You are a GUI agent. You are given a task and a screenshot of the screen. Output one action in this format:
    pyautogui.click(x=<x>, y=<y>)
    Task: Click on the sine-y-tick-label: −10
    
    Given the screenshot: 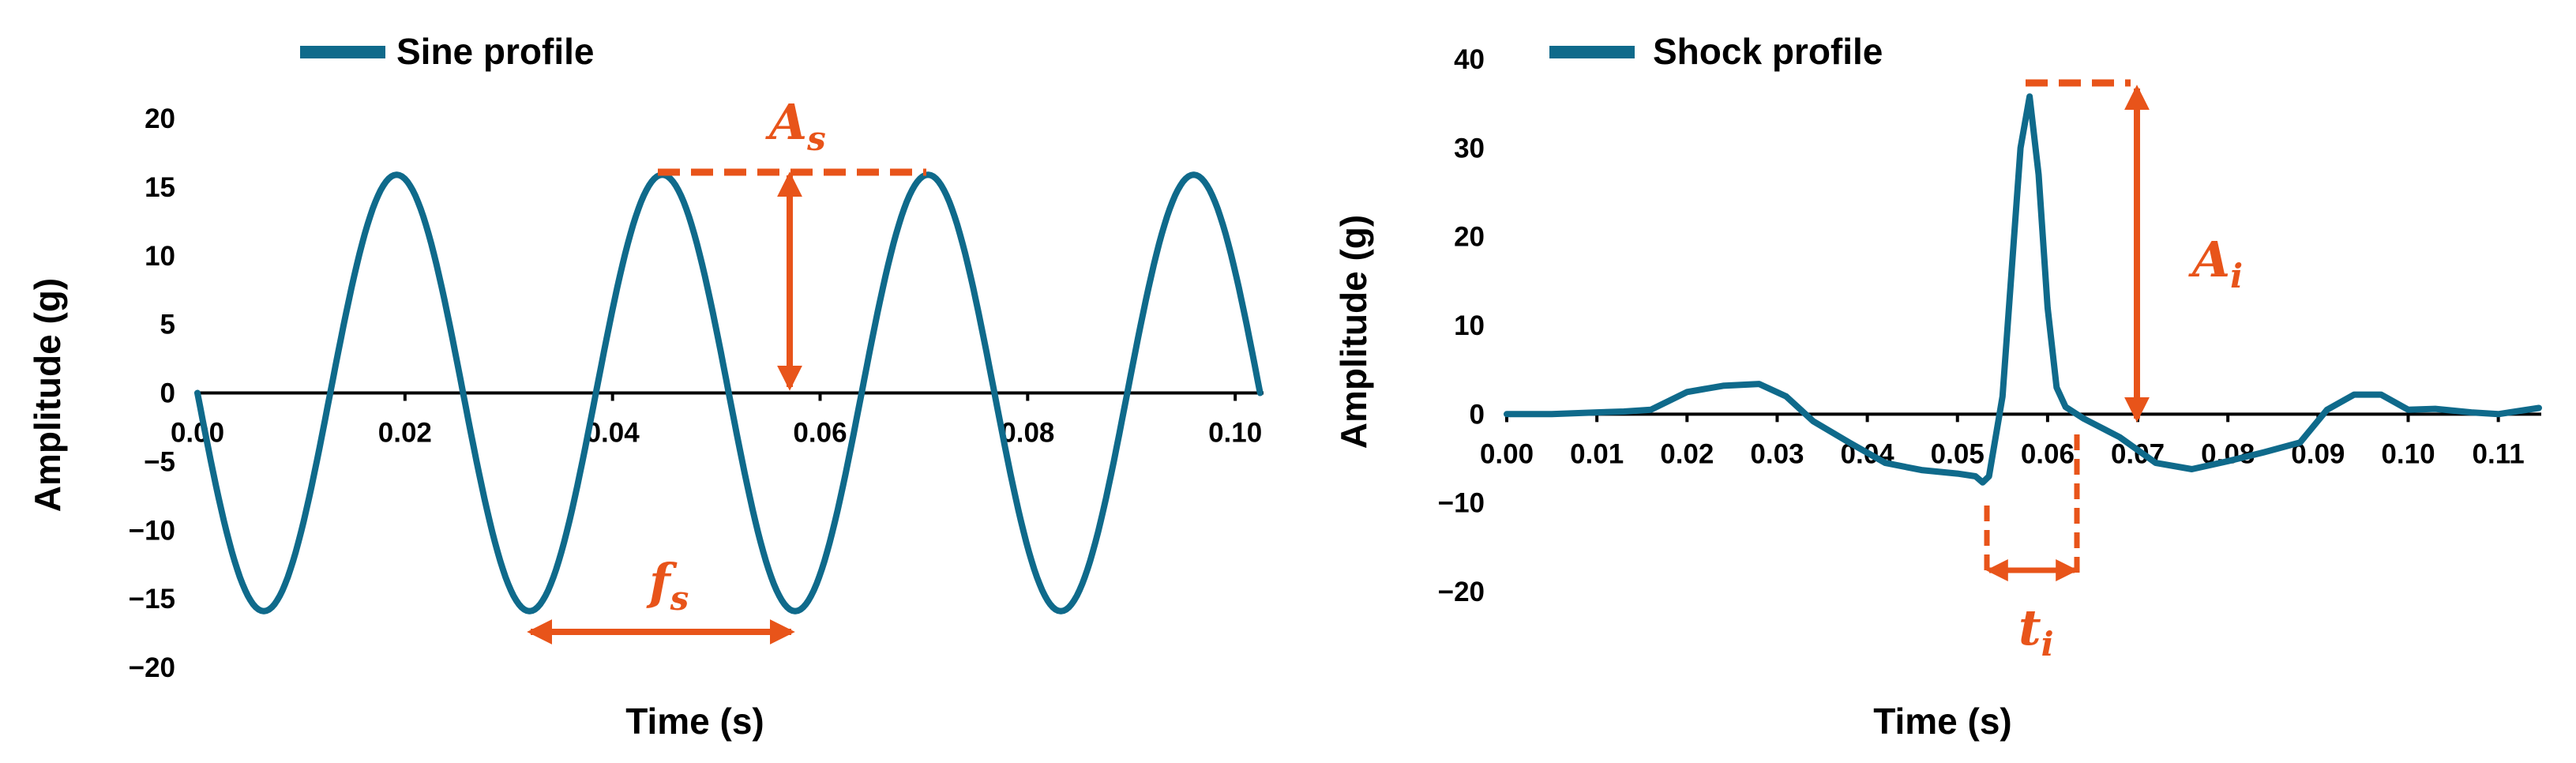 What is the action you would take?
    pyautogui.click(x=152, y=530)
    